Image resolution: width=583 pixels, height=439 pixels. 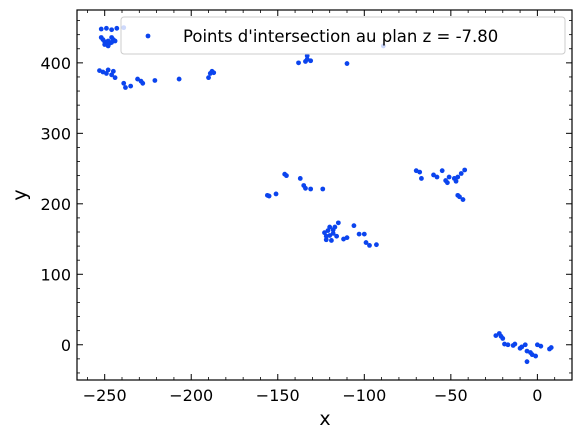 I want to click on x-tick-label: −100, so click(x=364, y=395).